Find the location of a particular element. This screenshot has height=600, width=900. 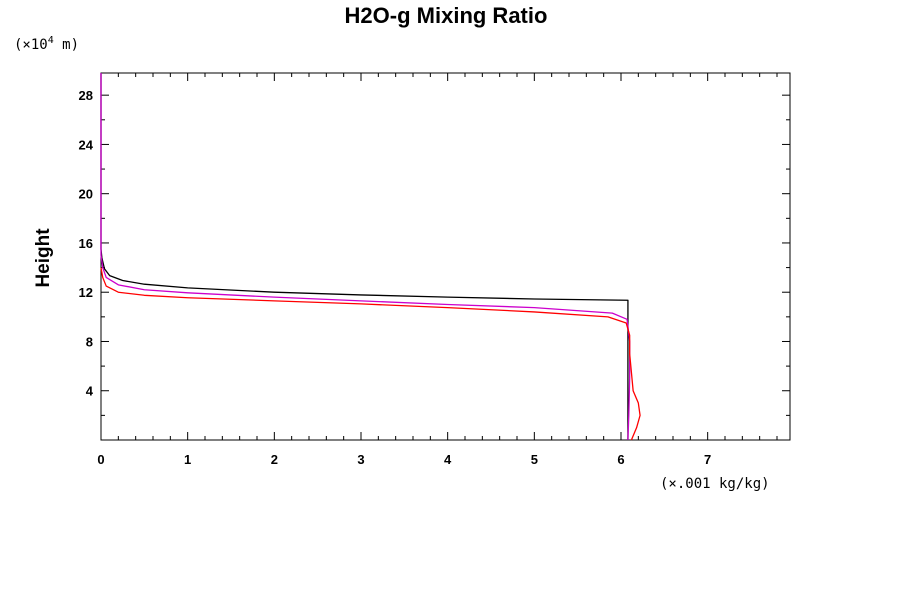

y-axis-unit: (×104 m) is located at coordinates (46, 44).